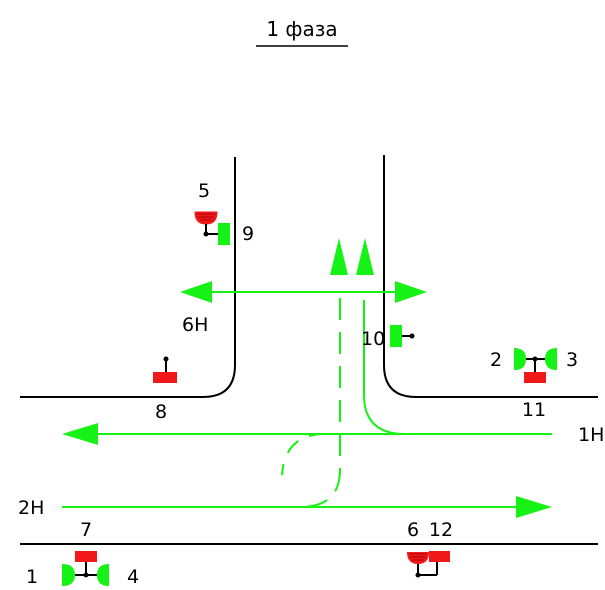 The image size is (605, 590). I want to click on lane-2h-arrow, so click(534, 507).